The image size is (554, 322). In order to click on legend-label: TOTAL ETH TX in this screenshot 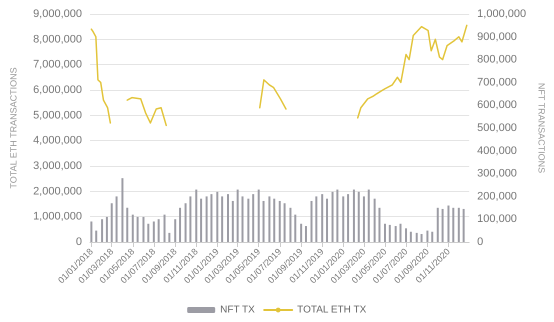, I will do `click(332, 310)`.